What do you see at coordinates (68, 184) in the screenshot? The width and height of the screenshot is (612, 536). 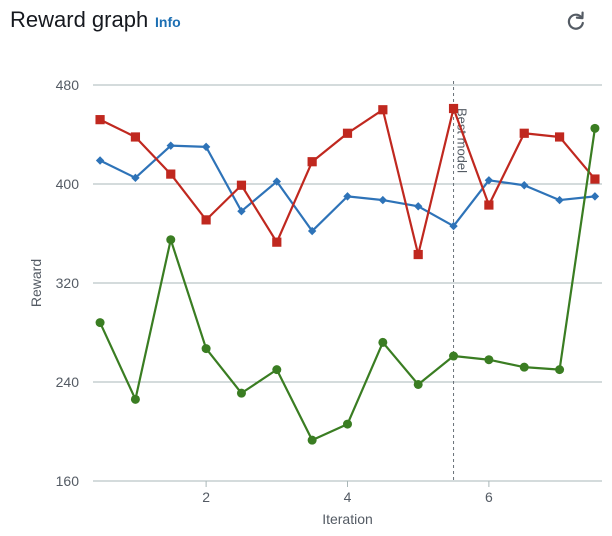 I see `y-tick-label-400: 400` at bounding box center [68, 184].